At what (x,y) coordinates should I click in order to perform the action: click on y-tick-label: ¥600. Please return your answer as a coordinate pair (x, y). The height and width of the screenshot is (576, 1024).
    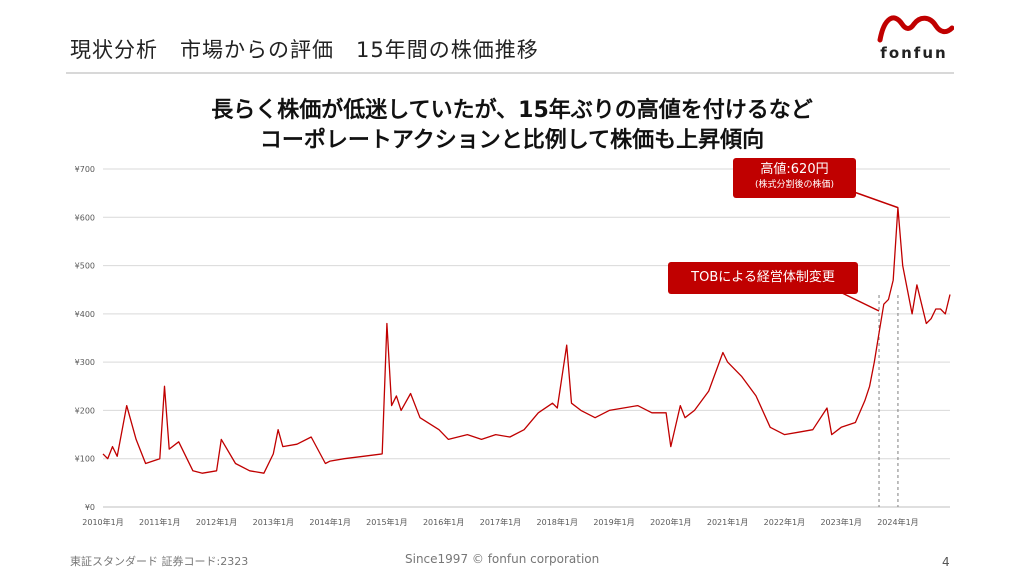
    Looking at the image, I should click on (85, 217).